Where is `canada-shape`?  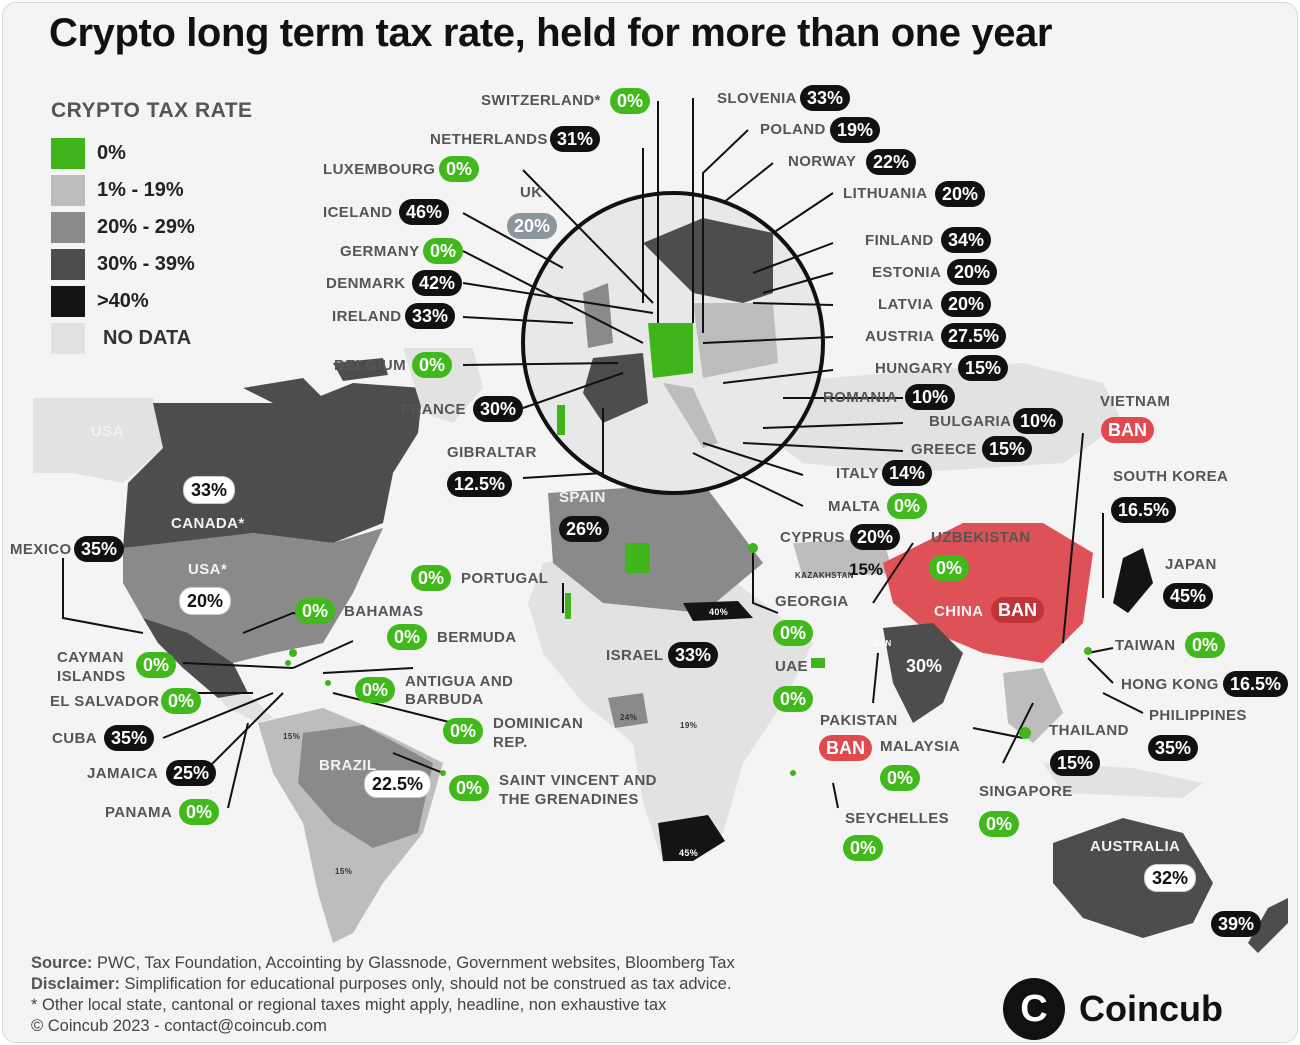
canada-shape is located at coordinates (273, 465).